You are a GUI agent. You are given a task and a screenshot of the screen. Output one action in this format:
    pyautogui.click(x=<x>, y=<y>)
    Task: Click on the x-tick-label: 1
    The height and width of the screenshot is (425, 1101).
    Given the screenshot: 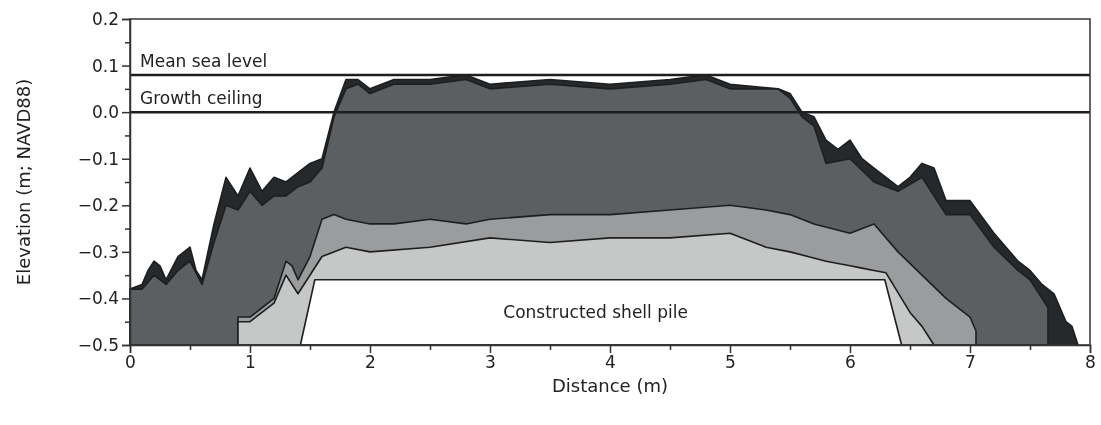 What is the action you would take?
    pyautogui.click(x=250, y=362)
    